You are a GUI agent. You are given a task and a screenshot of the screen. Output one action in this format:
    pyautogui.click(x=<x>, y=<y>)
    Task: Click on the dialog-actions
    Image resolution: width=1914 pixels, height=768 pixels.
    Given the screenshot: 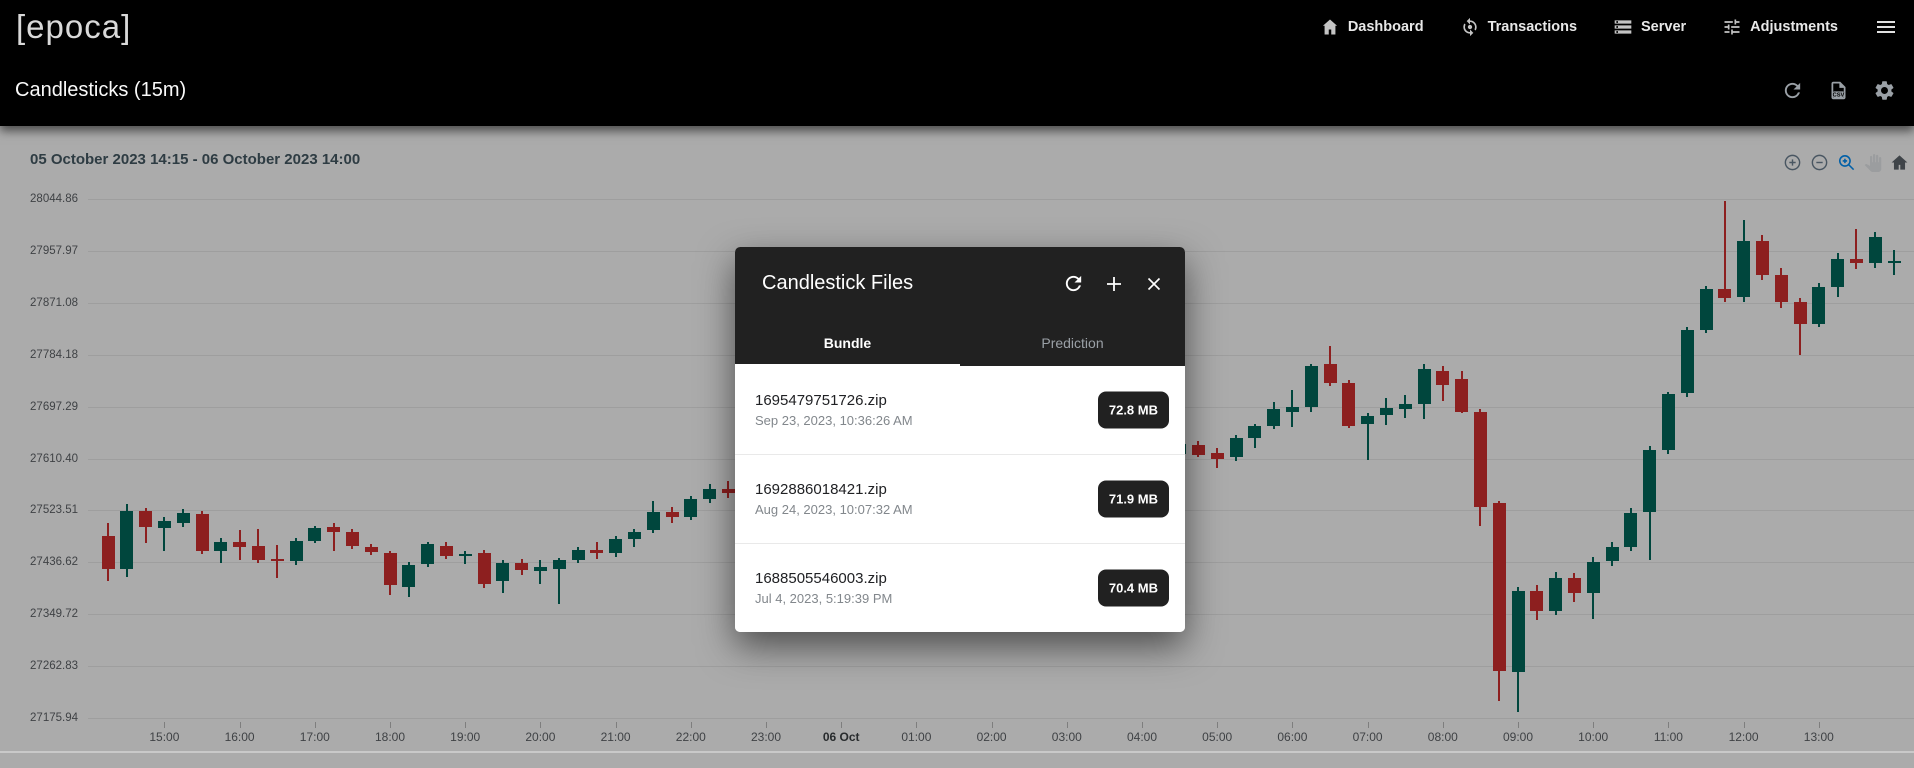 What is the action you would take?
    pyautogui.click(x=1113, y=284)
    